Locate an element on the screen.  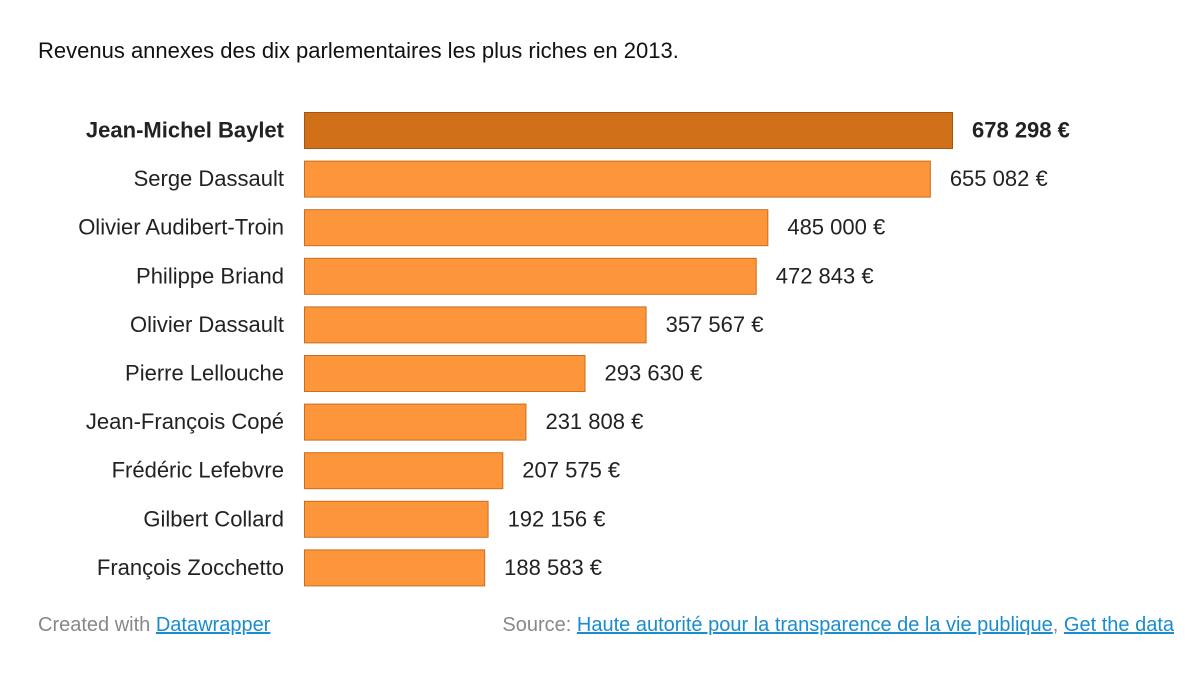
category-label: Serge Dassault is located at coordinates (209, 178).